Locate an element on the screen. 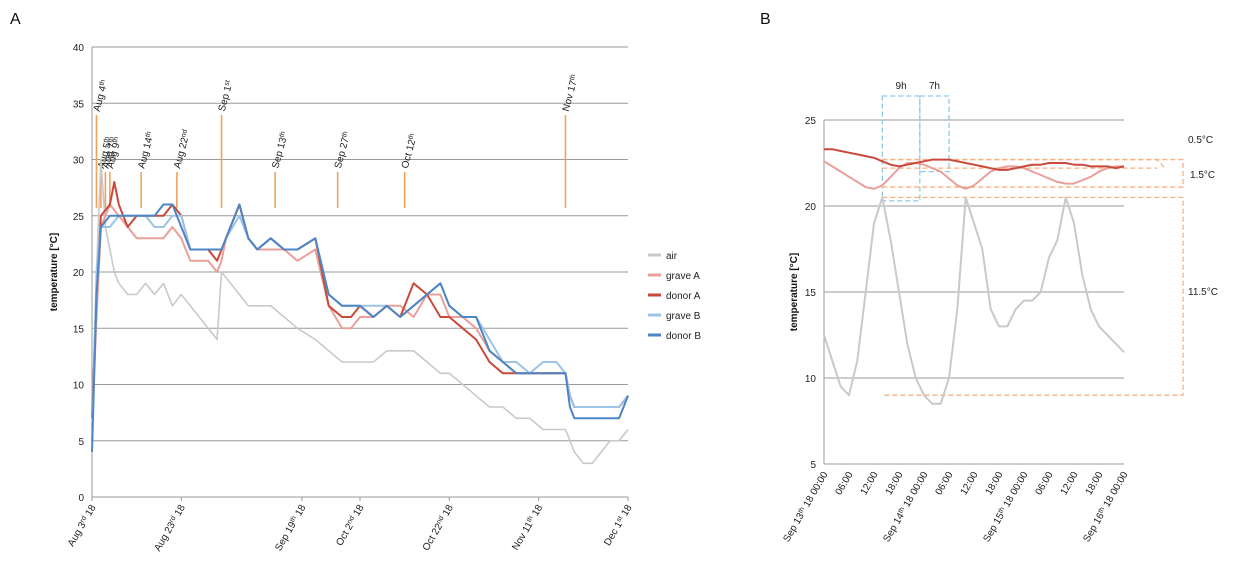  chart-a-event-label: Oct 12th is located at coordinates (409, 151).